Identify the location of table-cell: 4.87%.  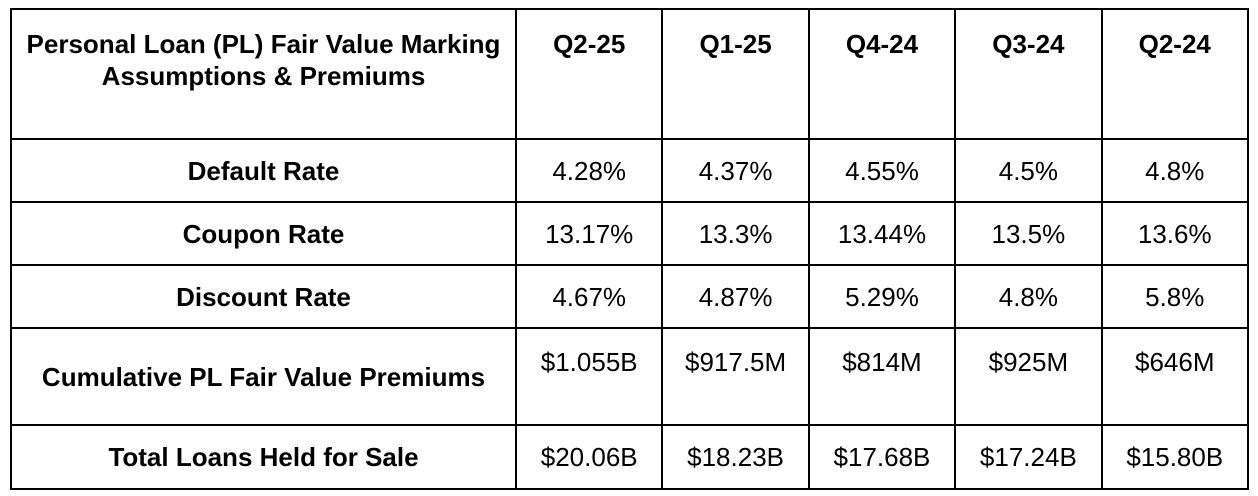
(735, 296).